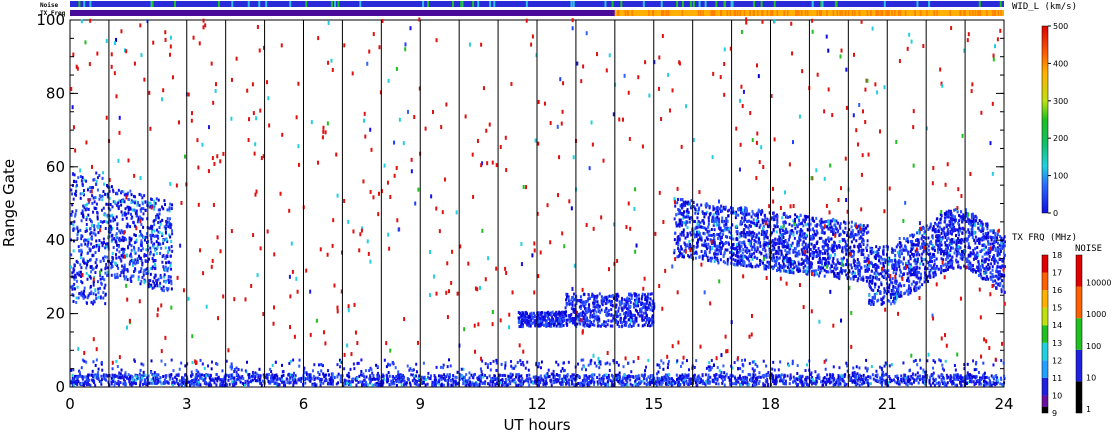 The height and width of the screenshot is (435, 1118). Describe the element at coordinates (342, 13) in the screenshot. I see `txfreq-strip-early` at that location.